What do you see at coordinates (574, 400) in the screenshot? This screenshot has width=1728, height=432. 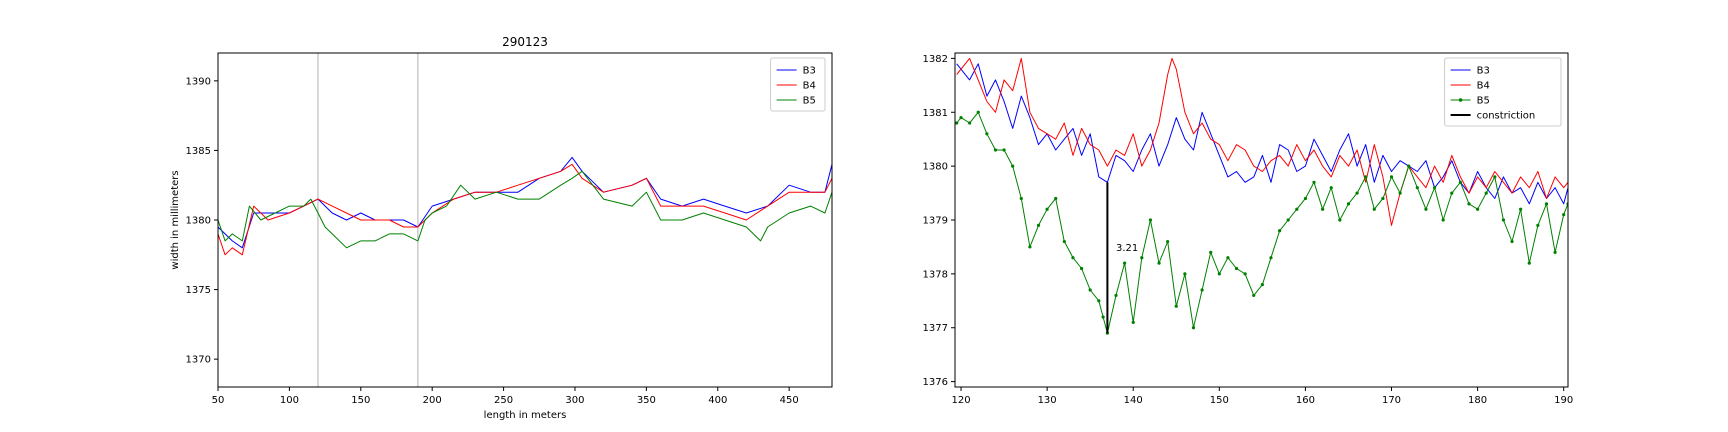 I see `x-tick-label: 300` at bounding box center [574, 400].